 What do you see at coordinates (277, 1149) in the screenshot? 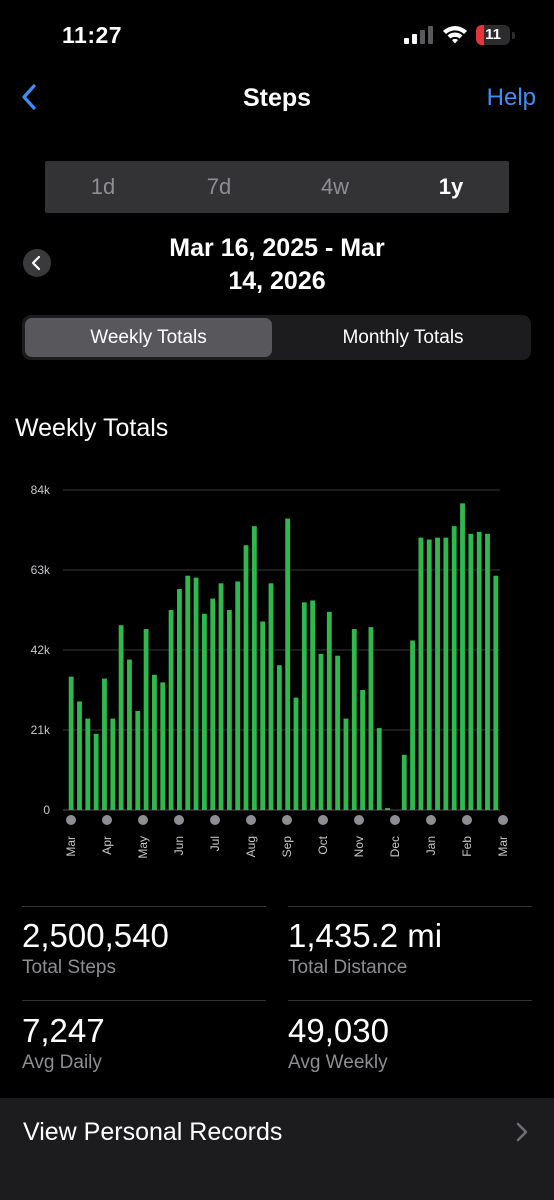
I see `view-personal-records-row: View Personal Records` at bounding box center [277, 1149].